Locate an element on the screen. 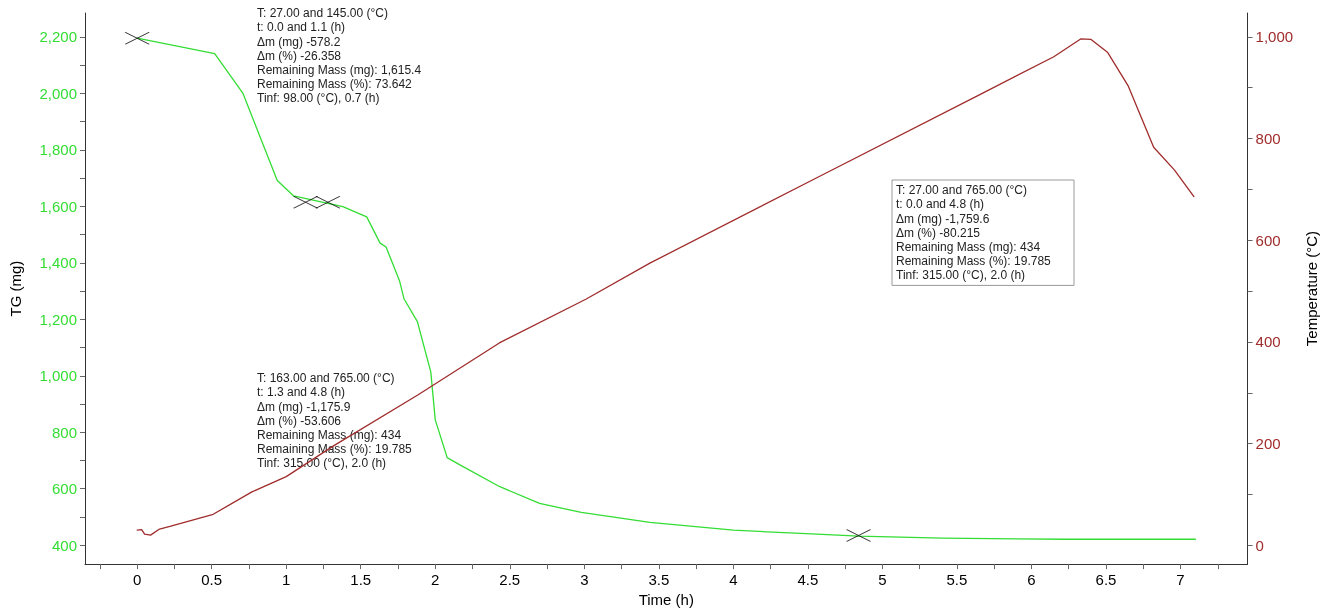 Image resolution: width=1327 pixels, height=612 pixels. x-tick-label: 1 is located at coordinates (286, 580).